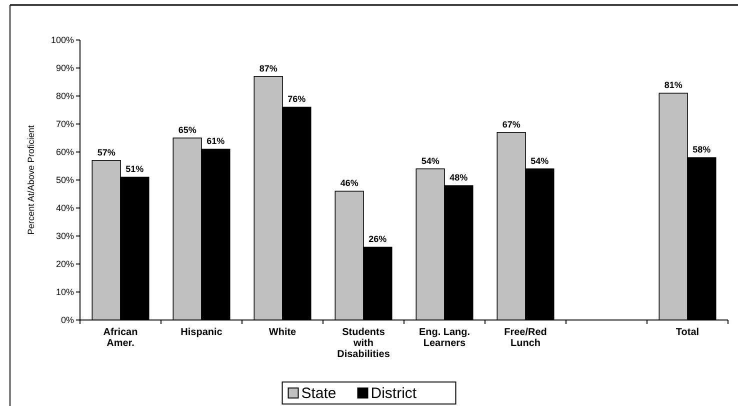  Describe the element at coordinates (377, 239) in the screenshot. I see `data-label: 26%` at that location.